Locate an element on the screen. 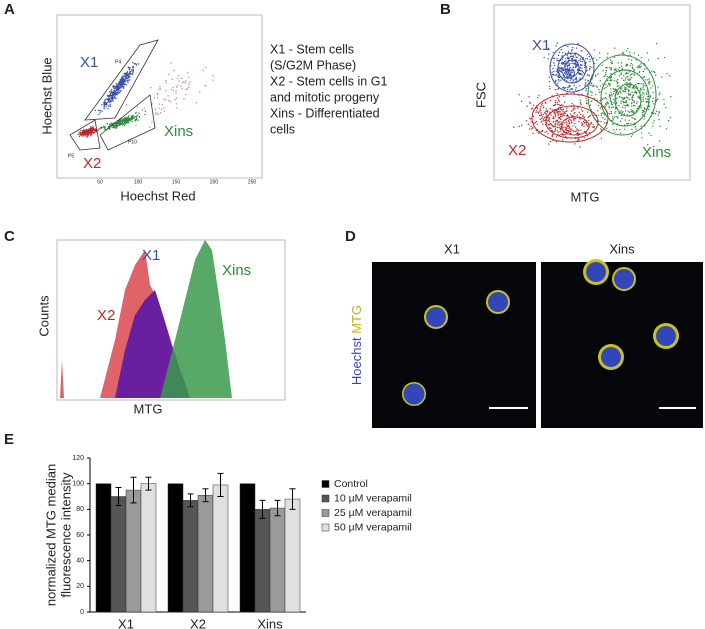 The height and width of the screenshot is (629, 705). gate is located at coordinates (85, 135).